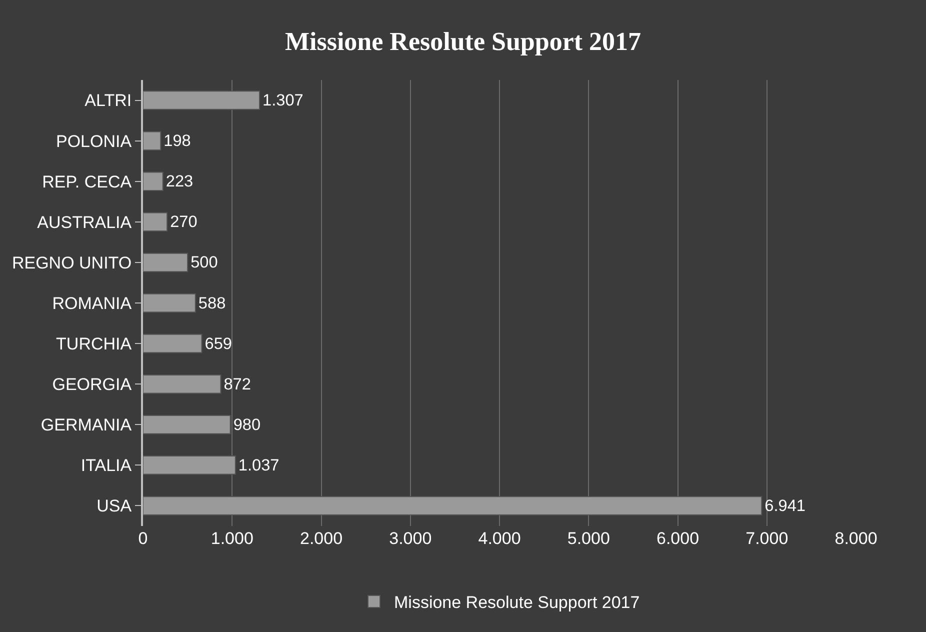 This screenshot has width=926, height=632. I want to click on y-tick-label: REP. CECA, so click(87, 182).